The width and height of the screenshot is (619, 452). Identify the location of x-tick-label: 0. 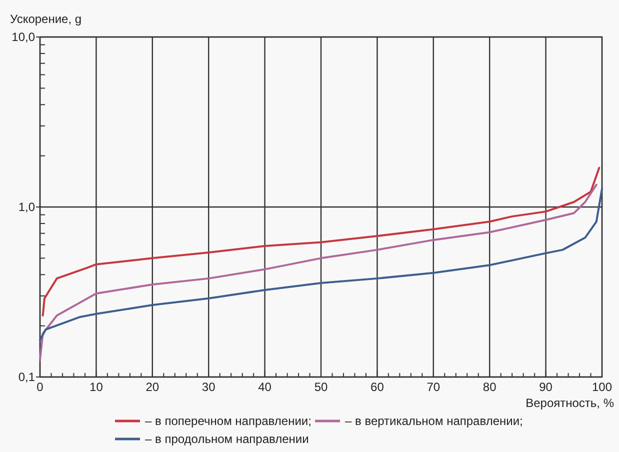
(40, 387).